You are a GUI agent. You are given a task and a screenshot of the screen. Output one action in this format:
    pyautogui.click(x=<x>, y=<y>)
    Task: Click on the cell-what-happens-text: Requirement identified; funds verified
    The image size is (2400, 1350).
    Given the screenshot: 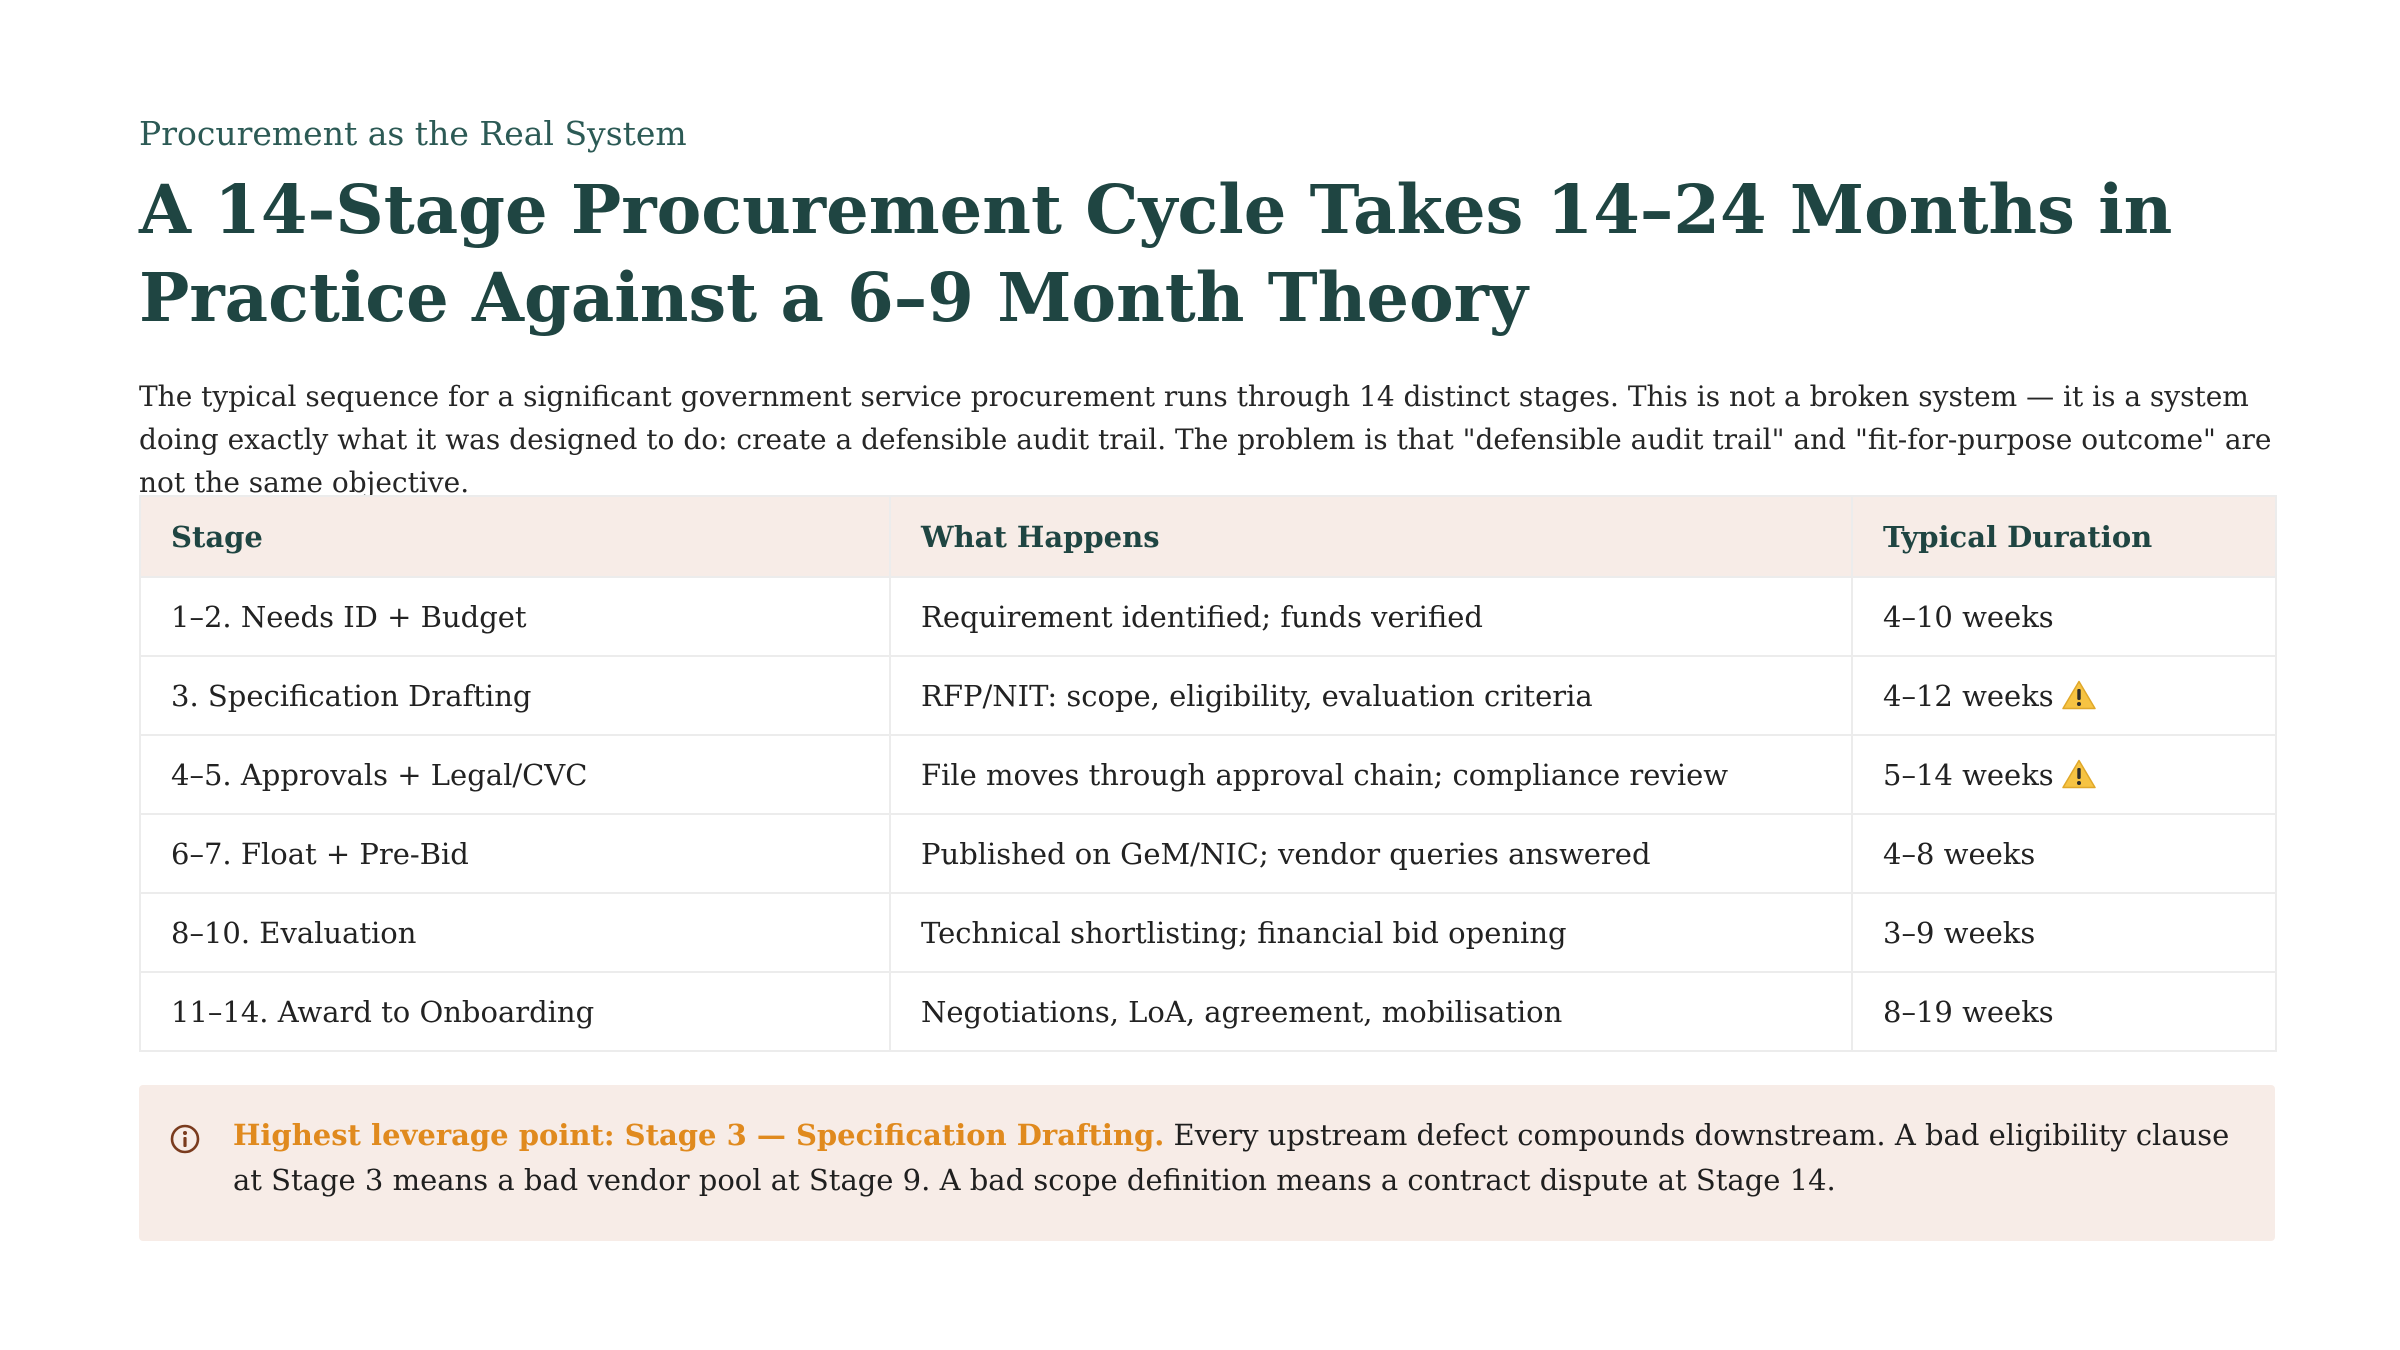 What is the action you would take?
    pyautogui.click(x=1202, y=616)
    